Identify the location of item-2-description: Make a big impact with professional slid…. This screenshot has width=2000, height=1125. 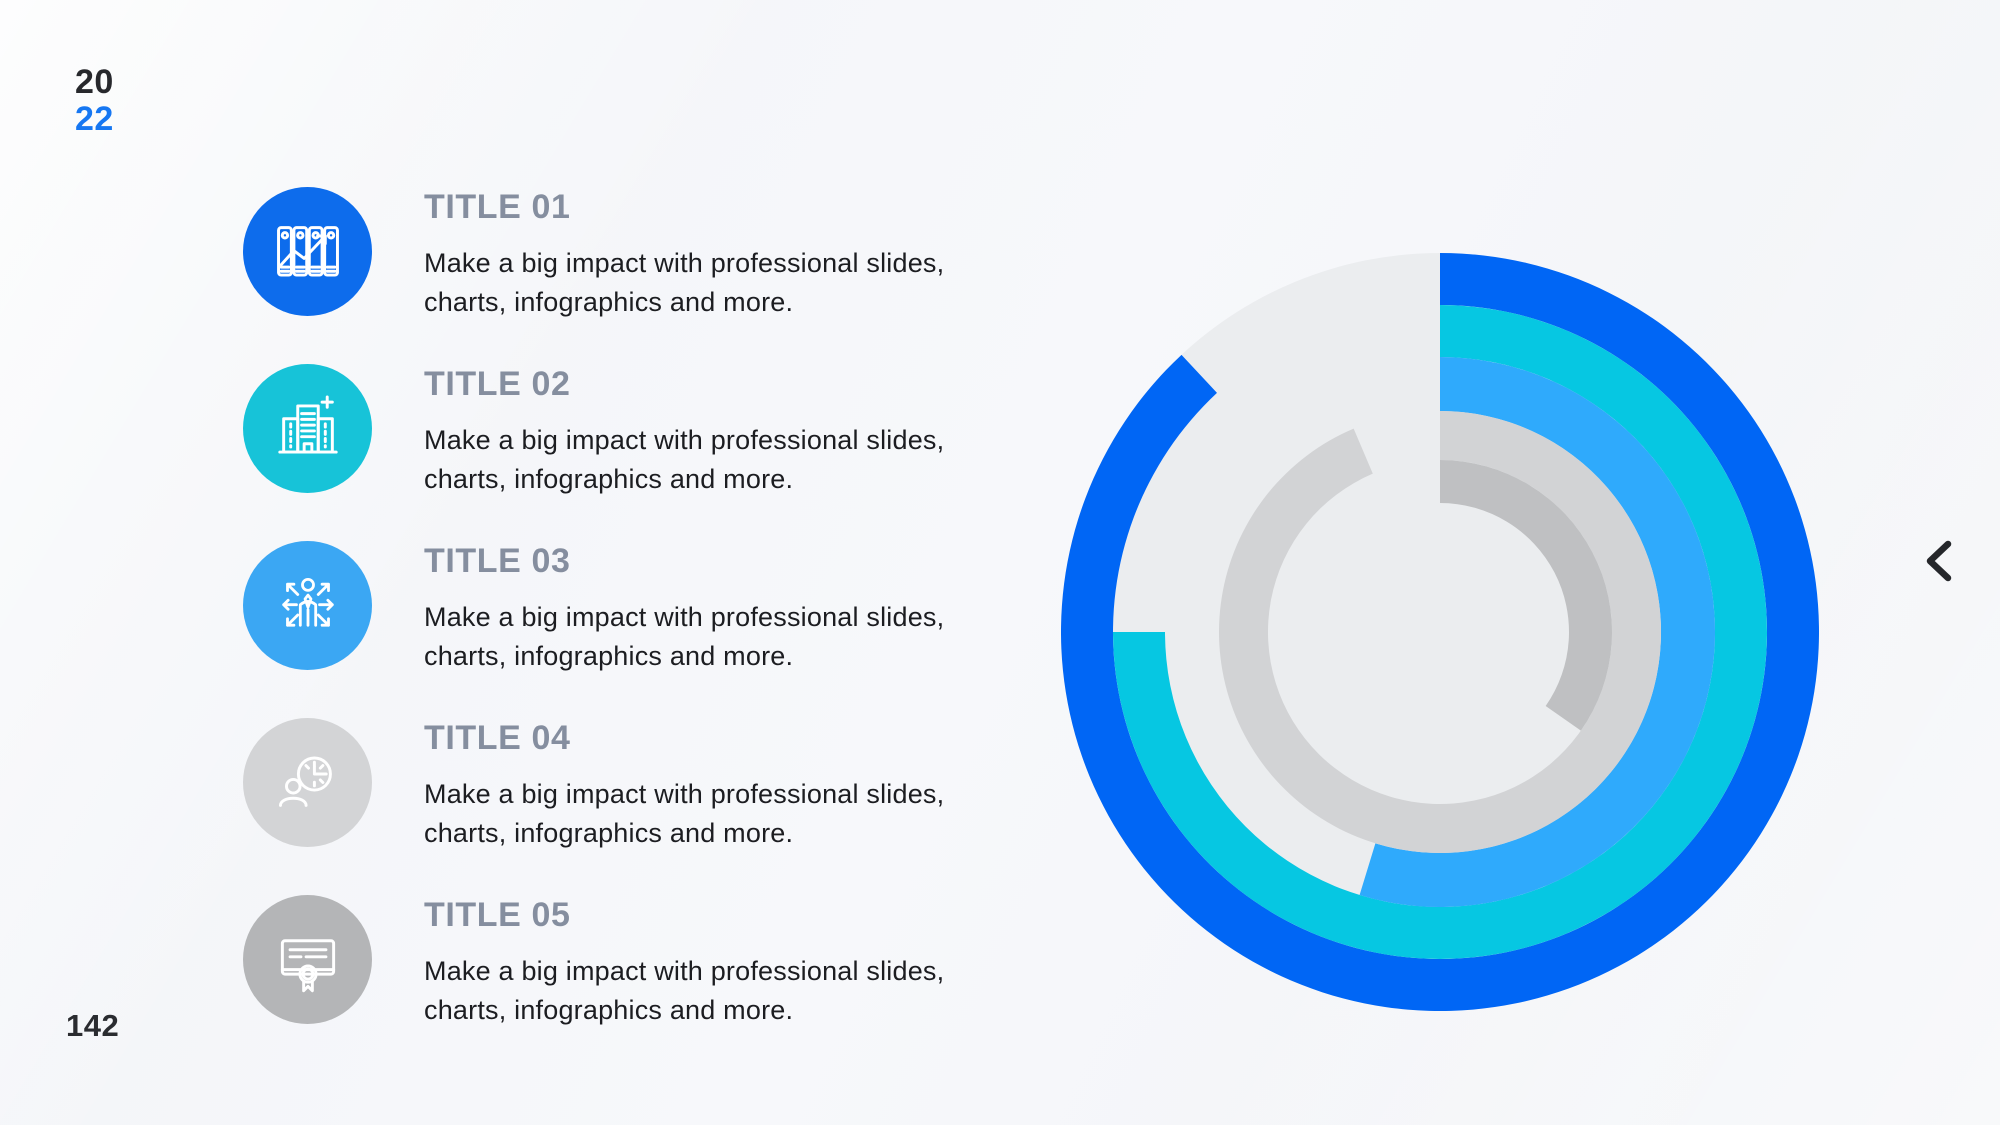
(684, 459).